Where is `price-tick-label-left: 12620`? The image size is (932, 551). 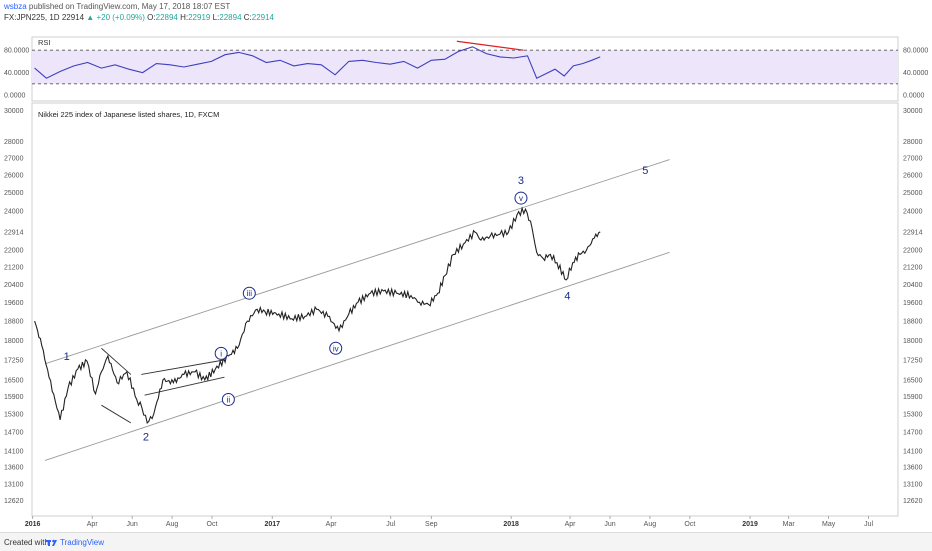
price-tick-label-left: 12620 is located at coordinates (14, 501).